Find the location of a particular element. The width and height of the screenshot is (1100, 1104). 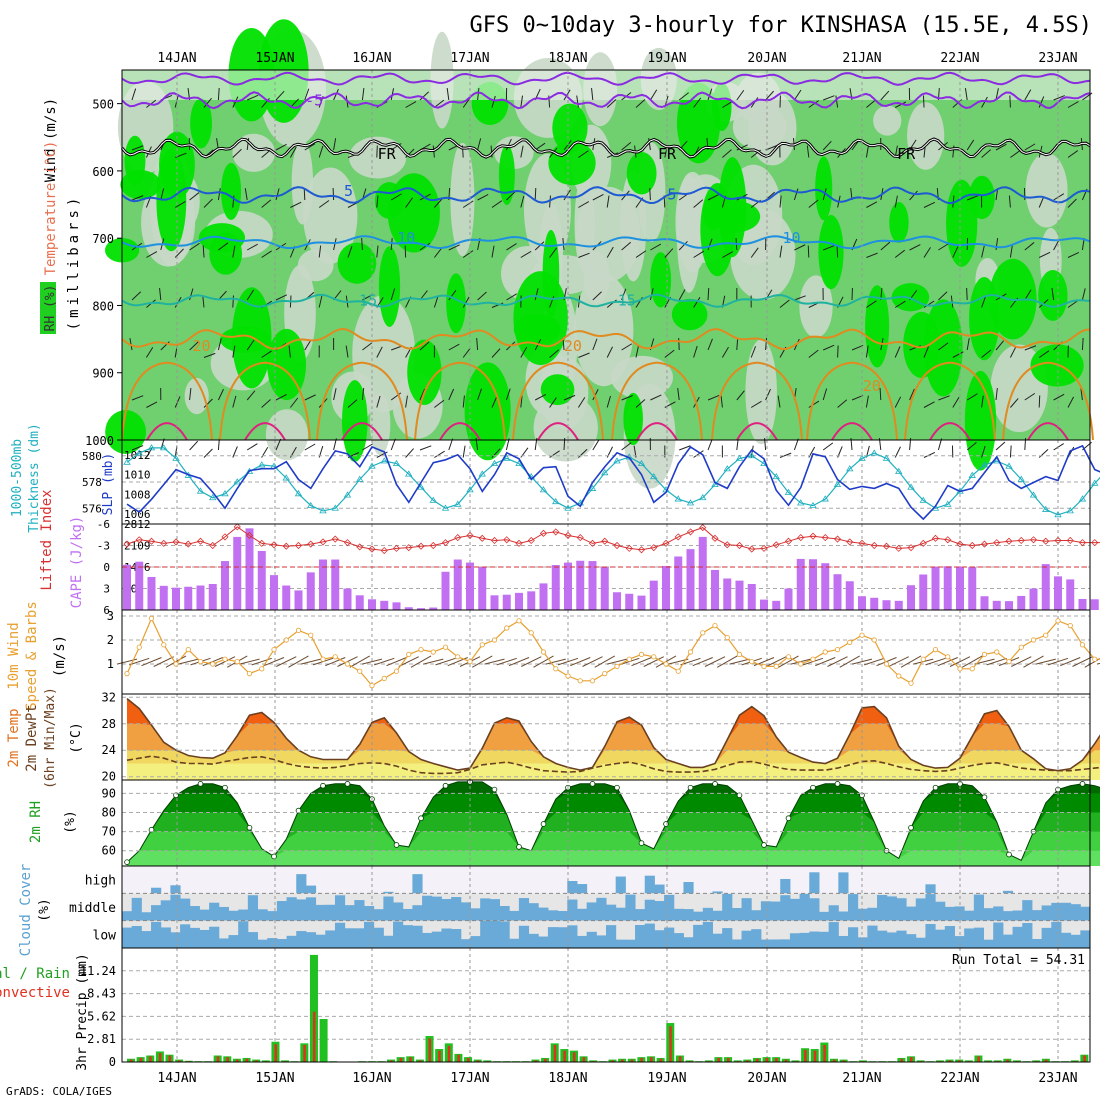

contour-label: FR is located at coordinates (906, 154).